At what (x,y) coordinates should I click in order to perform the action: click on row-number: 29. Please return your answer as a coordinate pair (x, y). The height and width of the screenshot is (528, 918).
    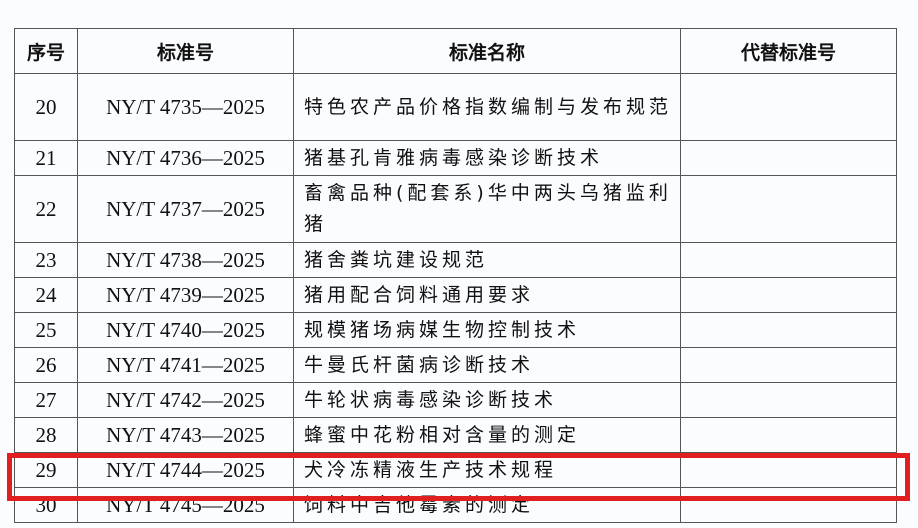
    Looking at the image, I should click on (46, 470).